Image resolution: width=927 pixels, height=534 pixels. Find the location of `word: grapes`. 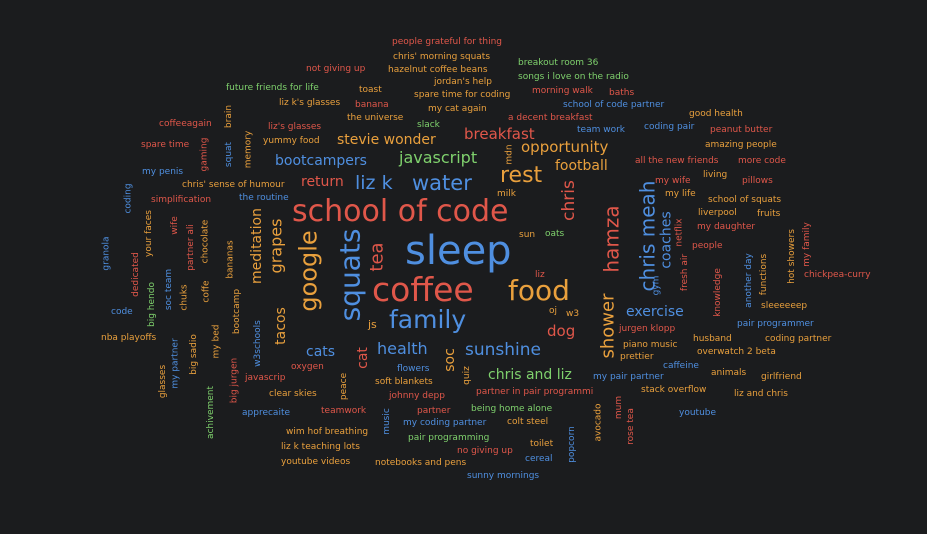

word: grapes is located at coordinates (276, 246).